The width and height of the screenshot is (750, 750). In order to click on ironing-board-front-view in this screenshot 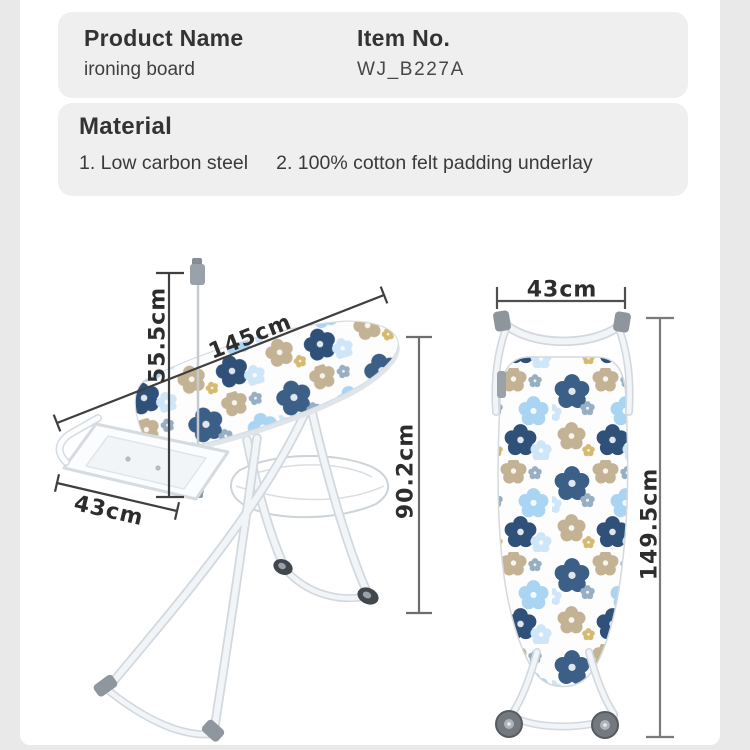, I will do `click(562, 524)`.